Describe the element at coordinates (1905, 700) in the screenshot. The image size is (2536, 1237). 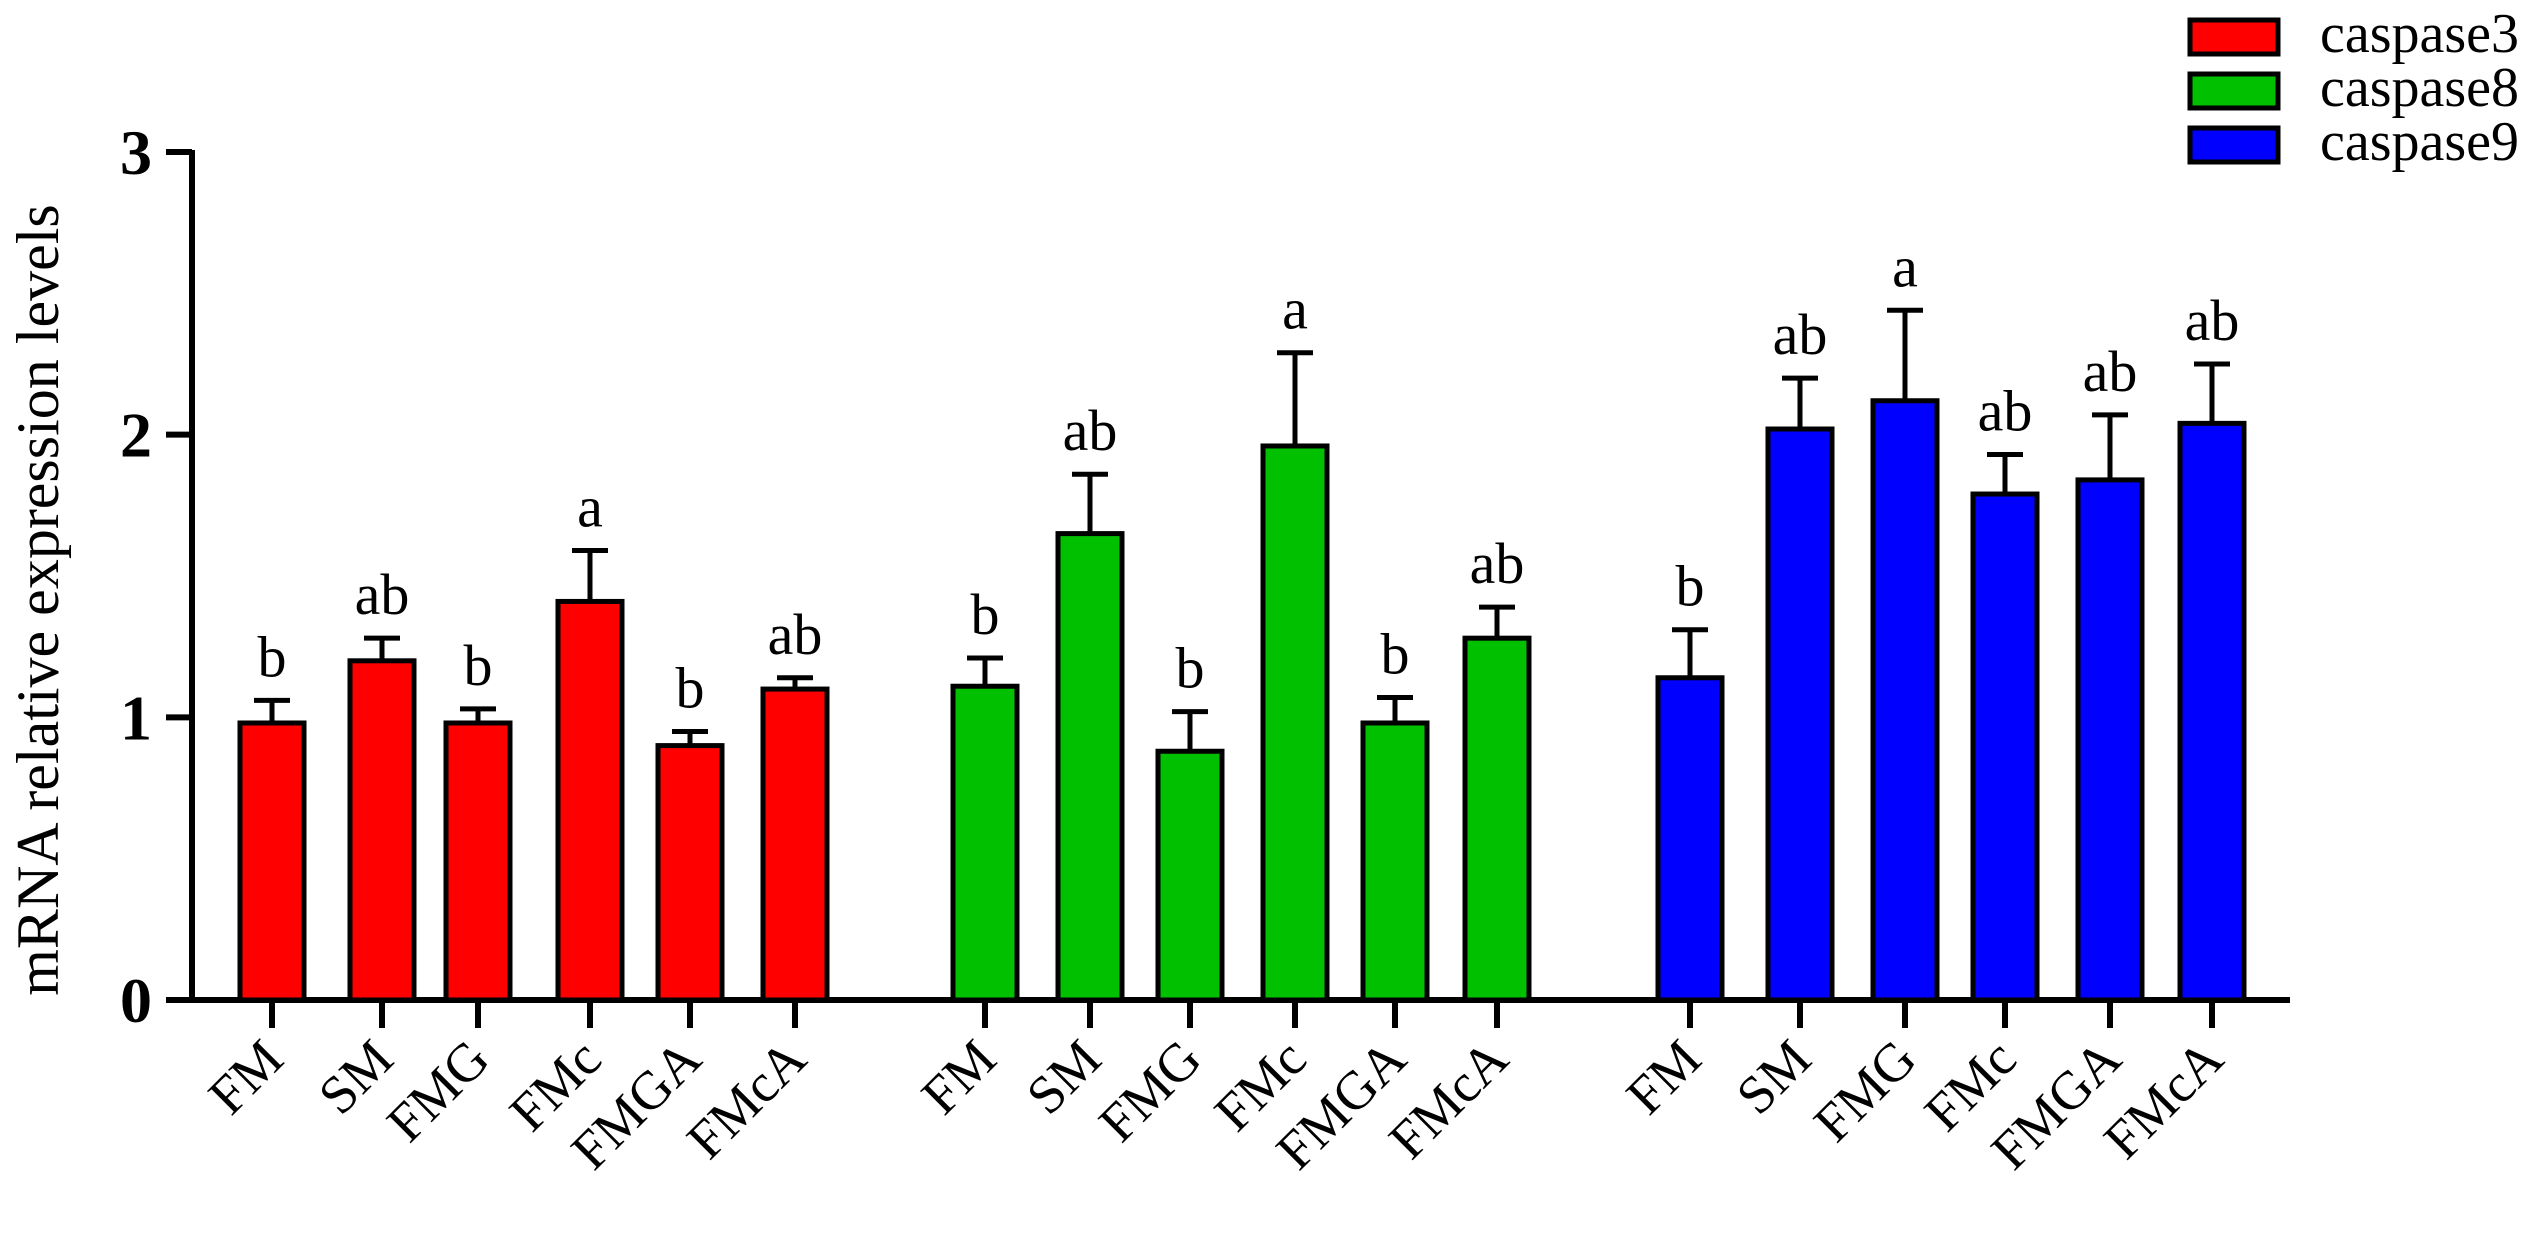
I see `bar-caspase9-FMG` at that location.